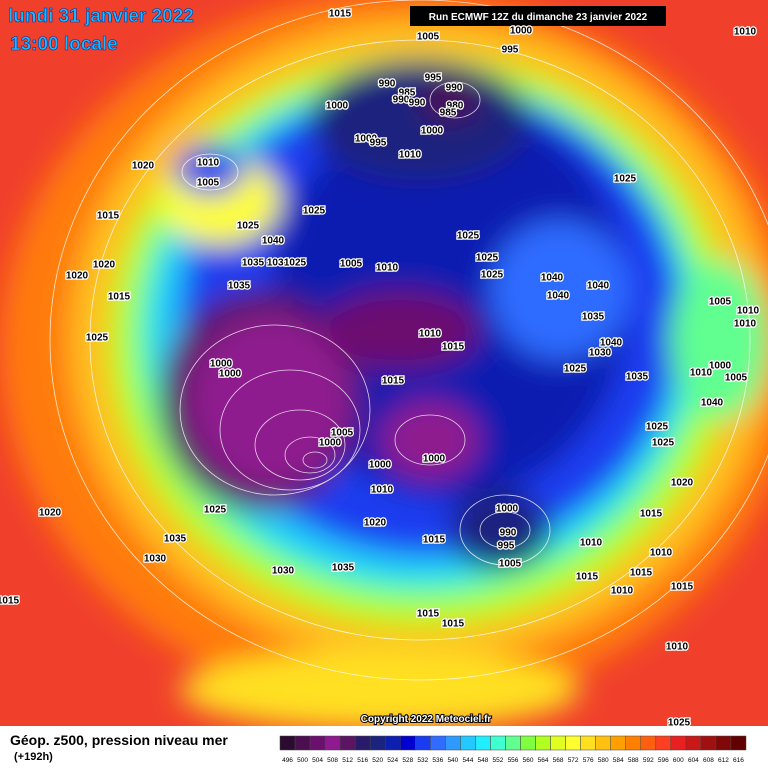  What do you see at coordinates (347, 760) in the screenshot?
I see `color-tick-label: 512` at bounding box center [347, 760].